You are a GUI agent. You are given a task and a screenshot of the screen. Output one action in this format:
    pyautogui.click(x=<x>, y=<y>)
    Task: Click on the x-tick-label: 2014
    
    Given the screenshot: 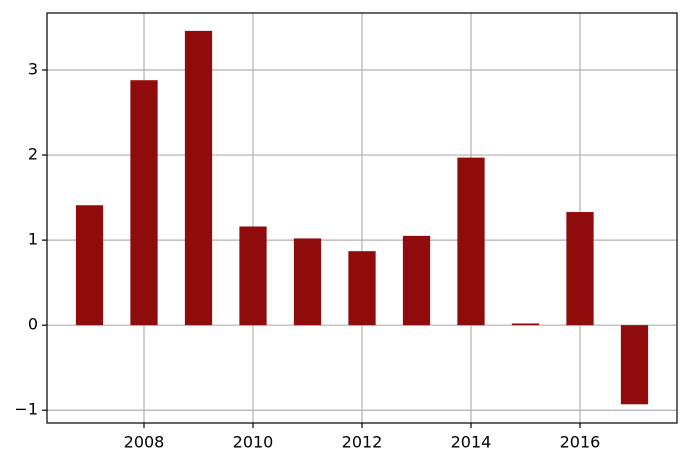 What is the action you would take?
    pyautogui.click(x=471, y=442)
    